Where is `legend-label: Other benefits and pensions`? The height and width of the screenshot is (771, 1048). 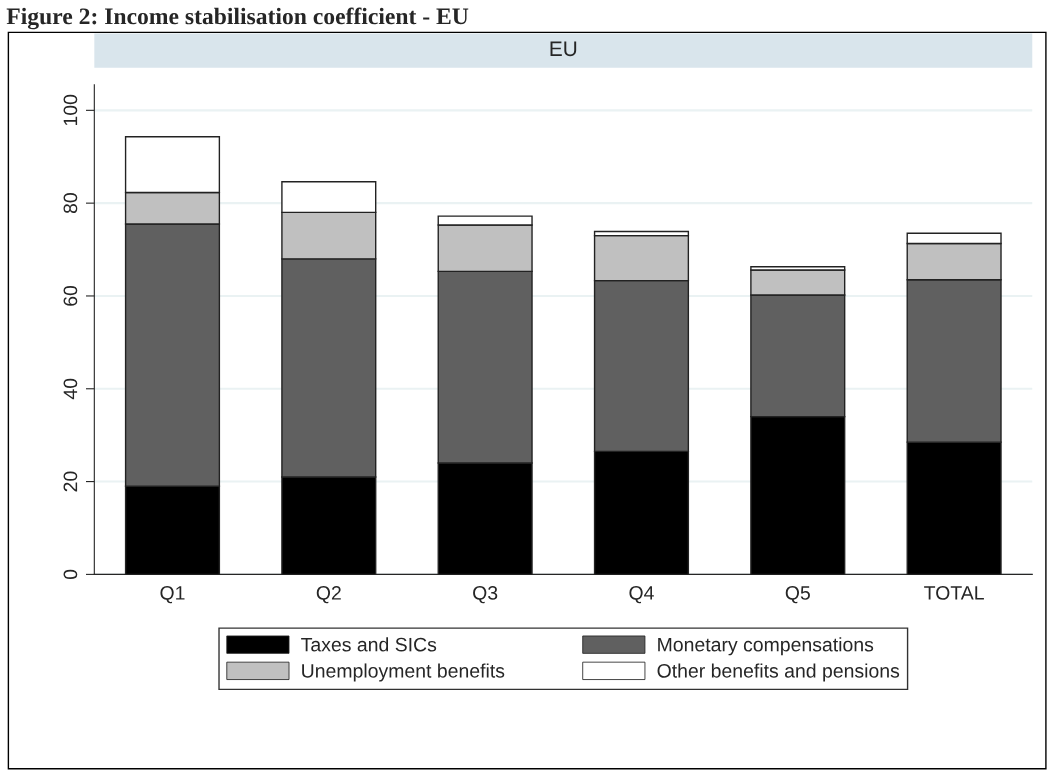 legend-label: Other benefits and pensions is located at coordinates (778, 672).